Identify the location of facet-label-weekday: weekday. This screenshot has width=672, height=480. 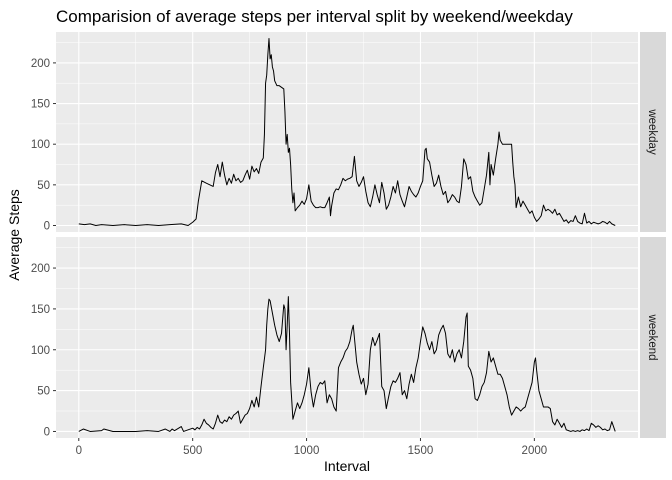
(652, 131).